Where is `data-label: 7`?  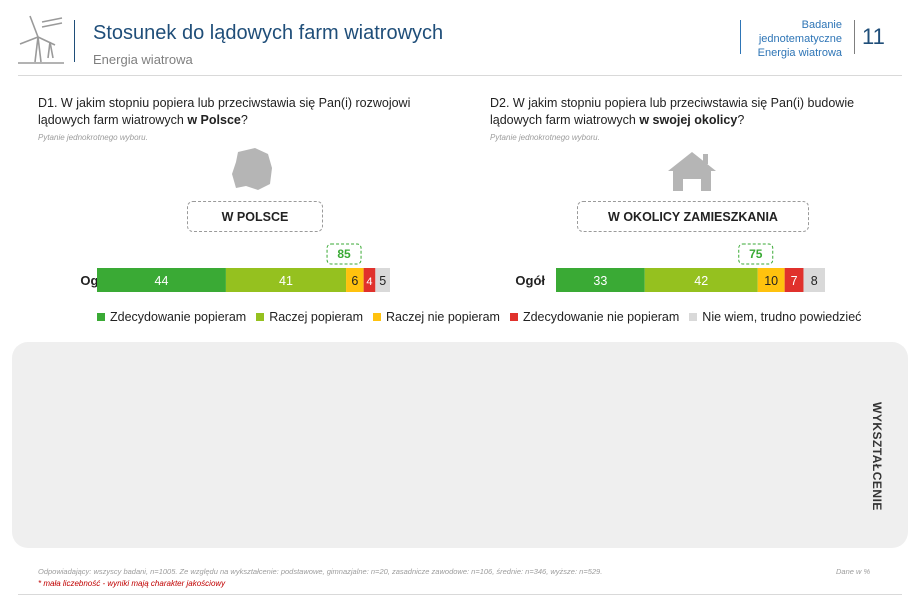
data-label: 7 is located at coordinates (794, 281).